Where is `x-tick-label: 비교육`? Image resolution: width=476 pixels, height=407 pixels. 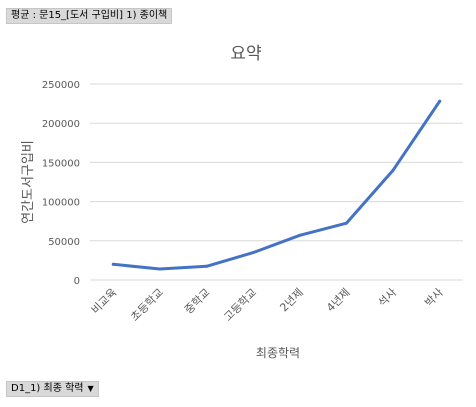
x-tick-label: 비교육 is located at coordinates (104, 301).